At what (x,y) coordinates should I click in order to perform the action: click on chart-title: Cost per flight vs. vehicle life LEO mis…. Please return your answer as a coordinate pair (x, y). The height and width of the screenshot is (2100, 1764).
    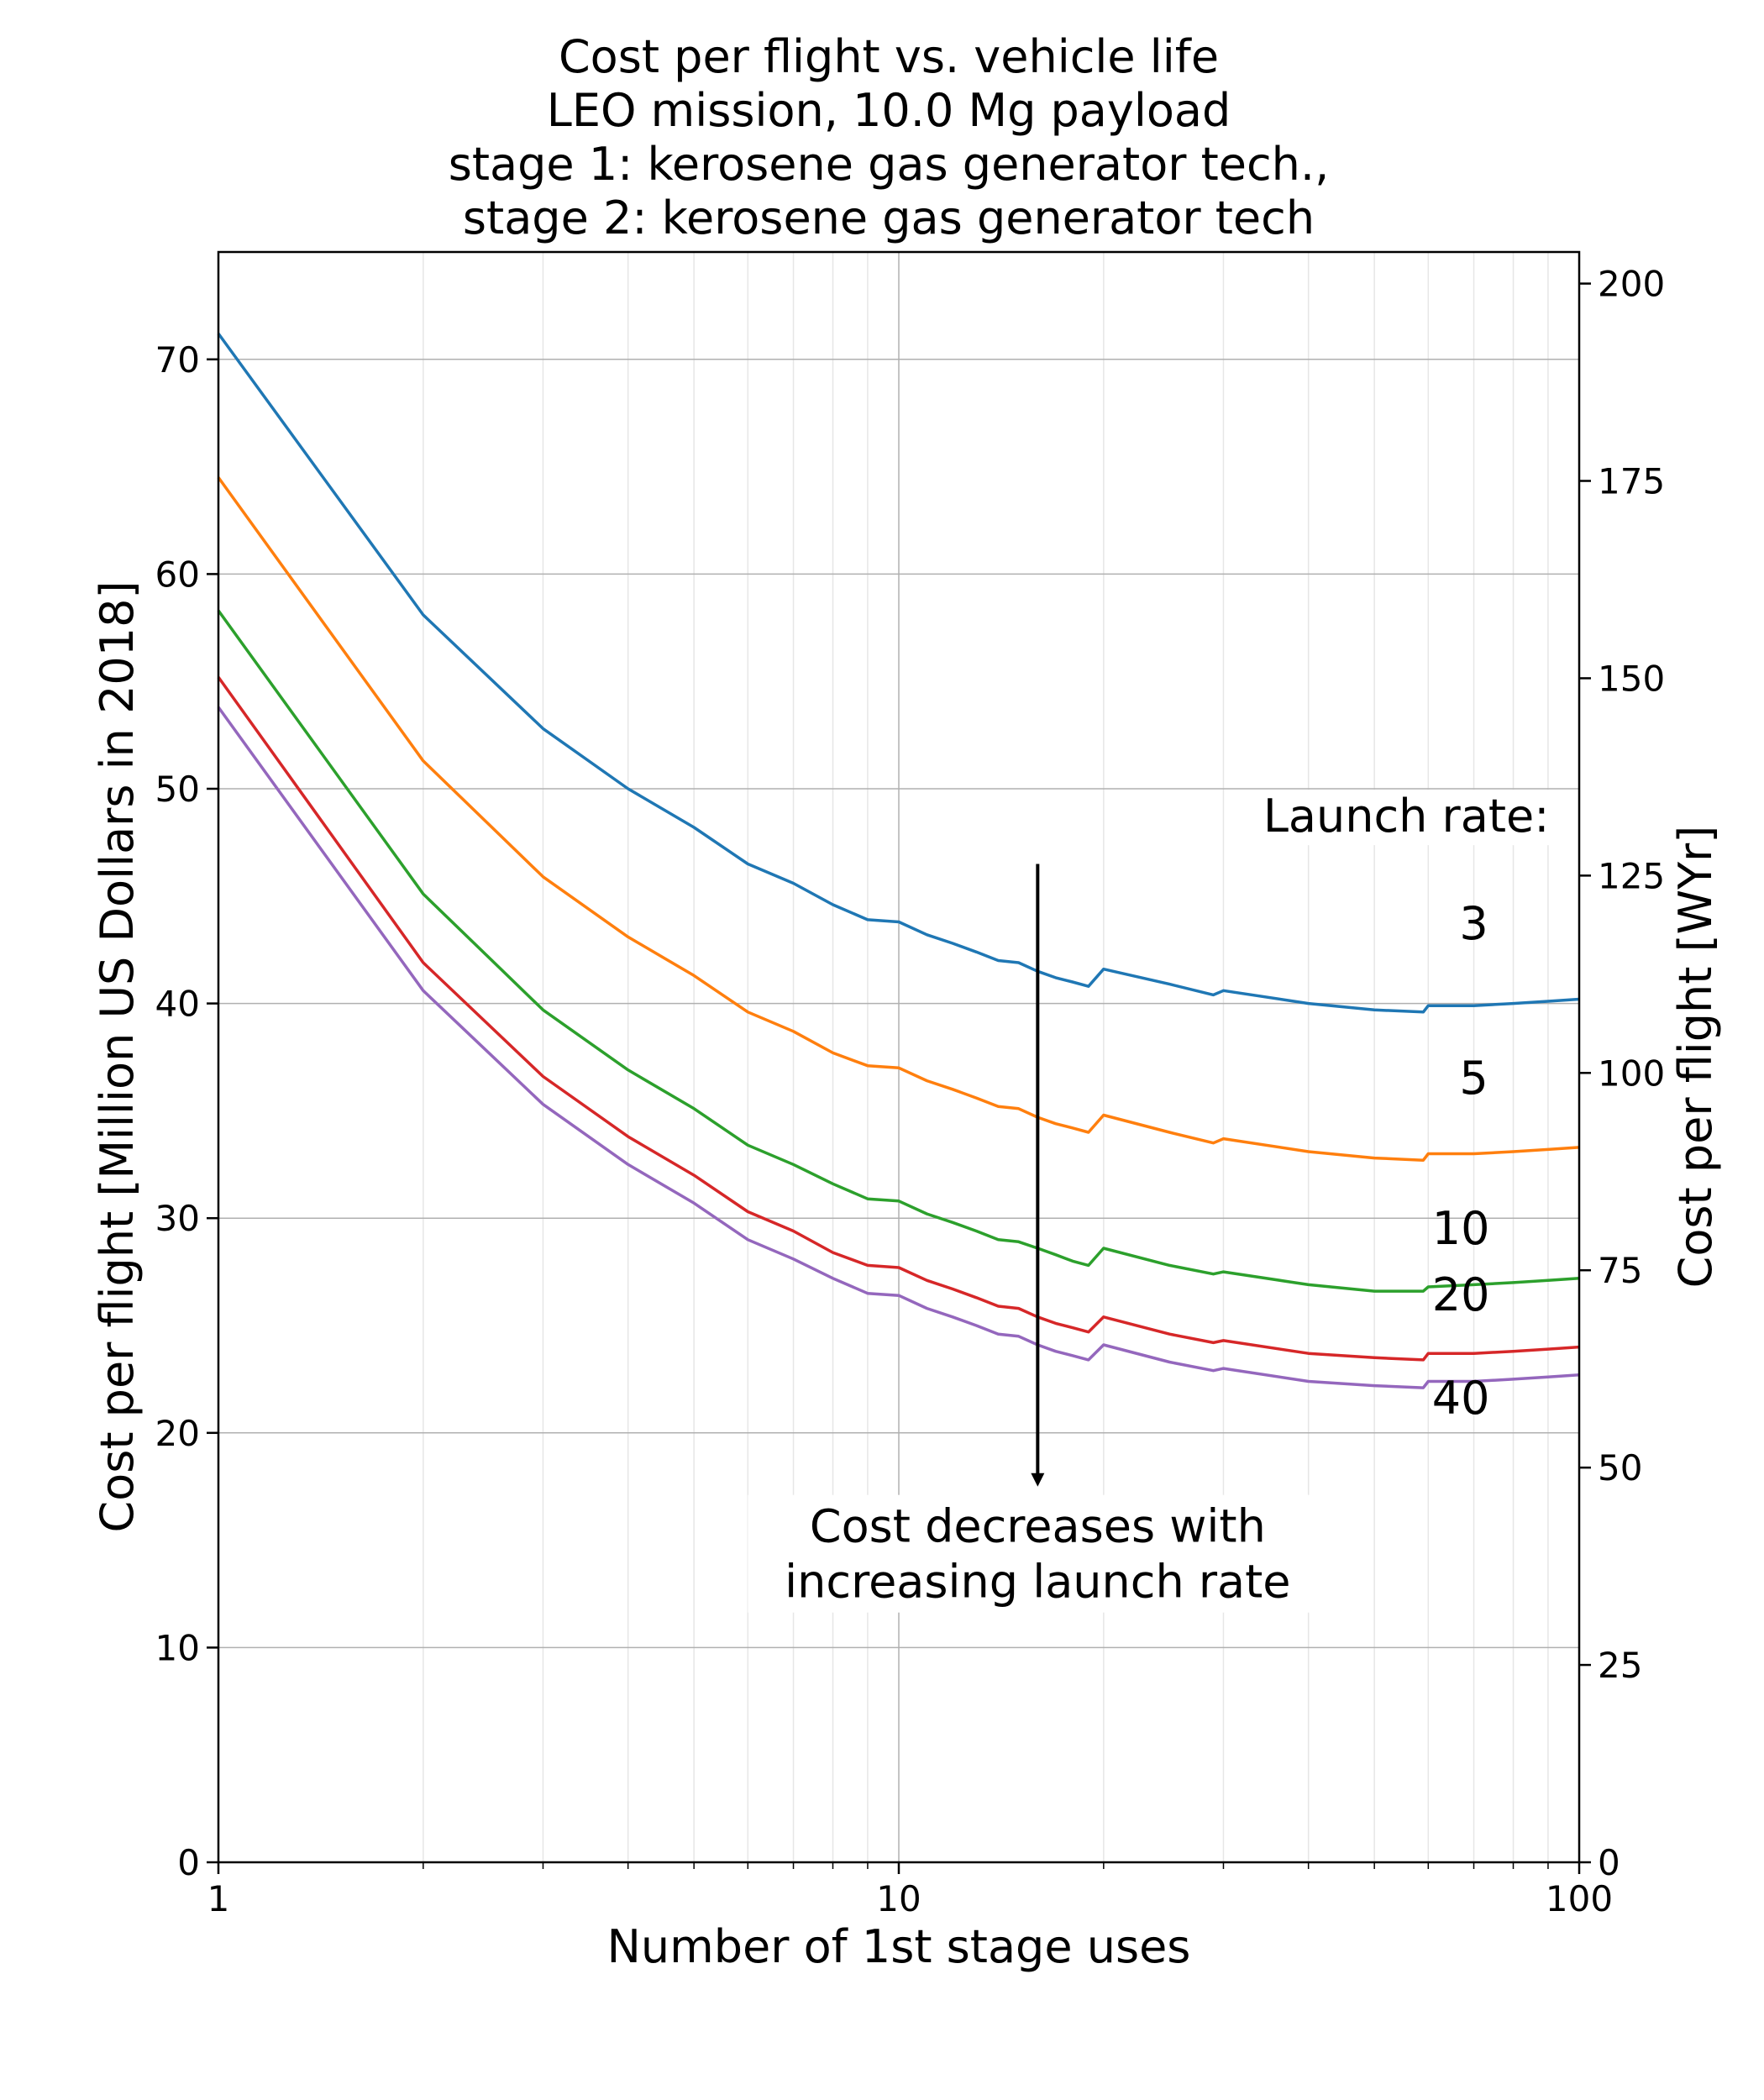
    Looking at the image, I should click on (889, 137).